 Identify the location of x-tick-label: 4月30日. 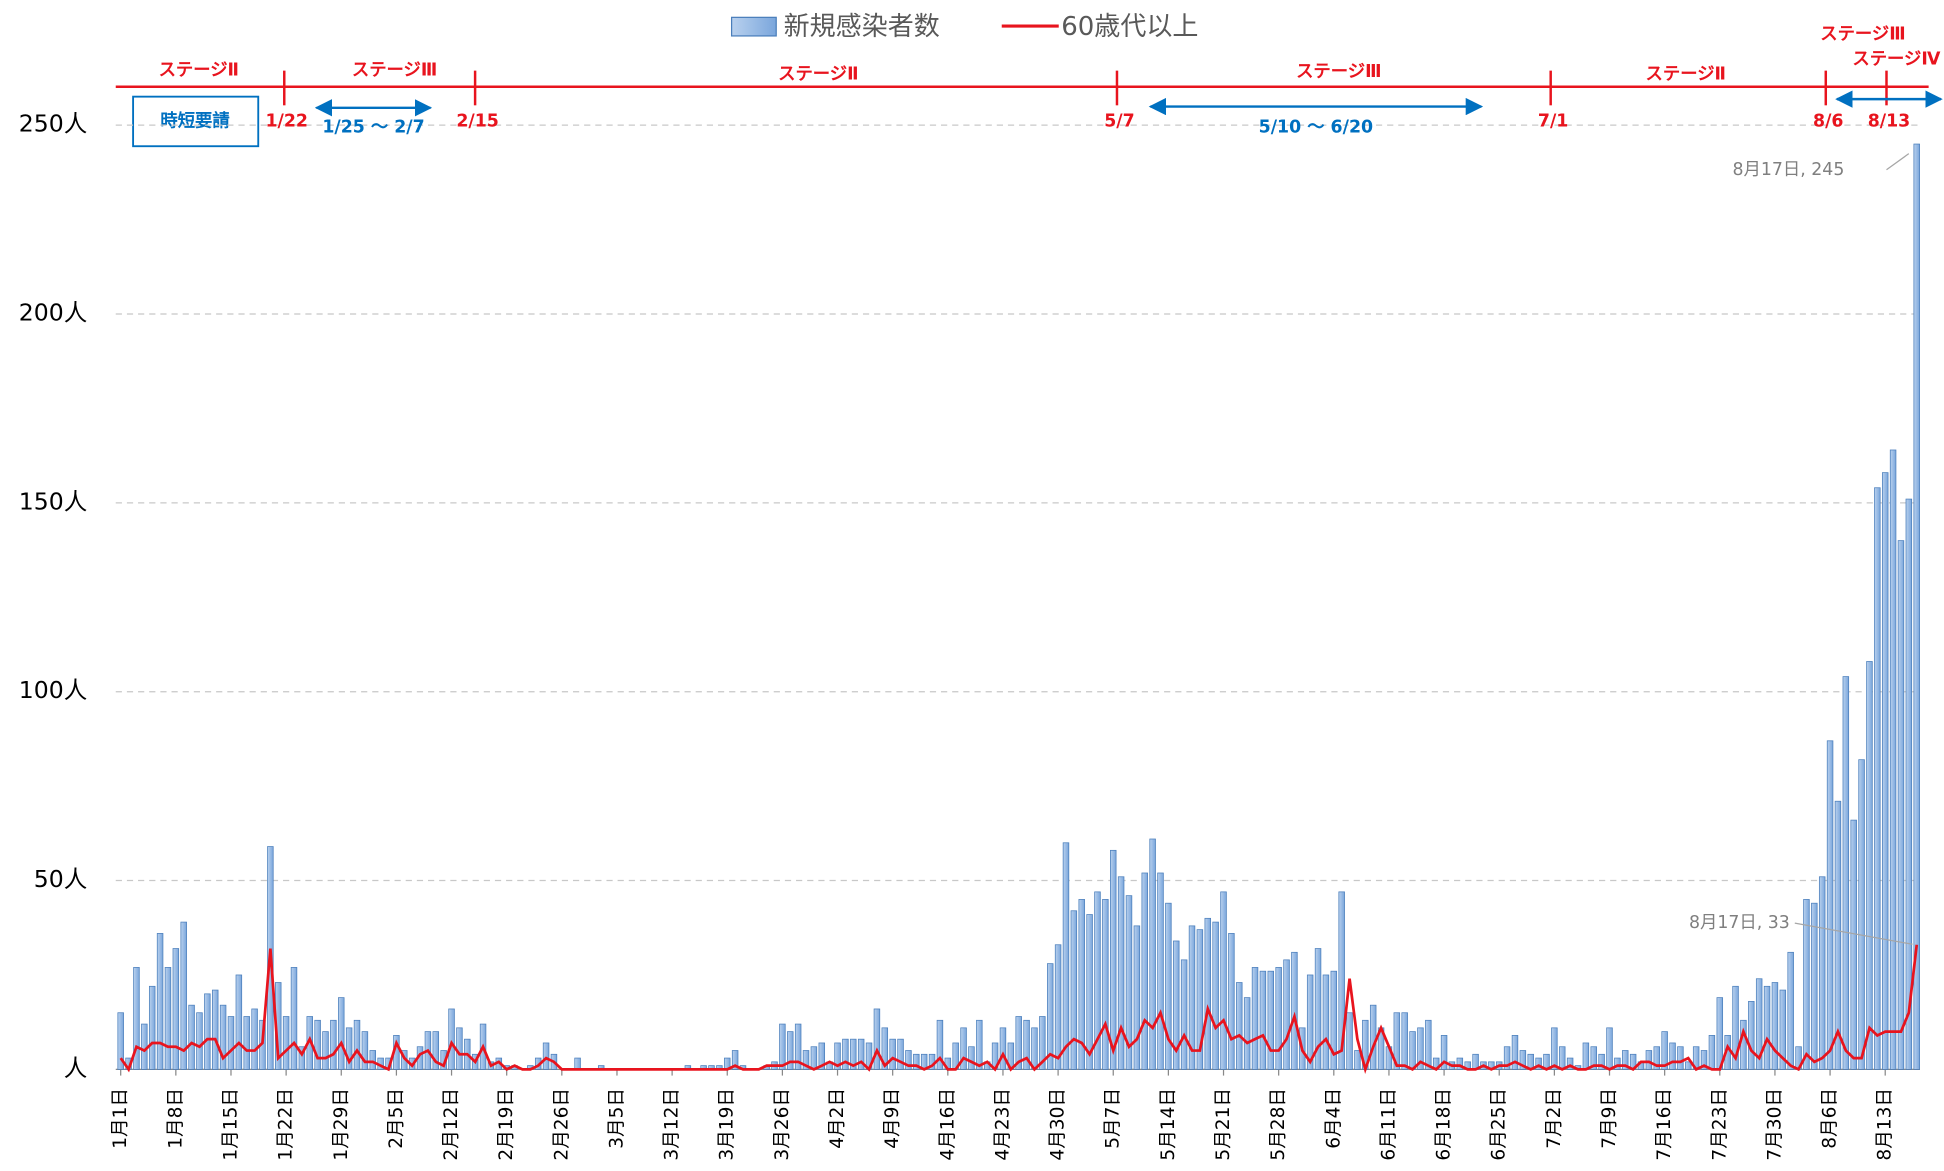
(1058, 1124).